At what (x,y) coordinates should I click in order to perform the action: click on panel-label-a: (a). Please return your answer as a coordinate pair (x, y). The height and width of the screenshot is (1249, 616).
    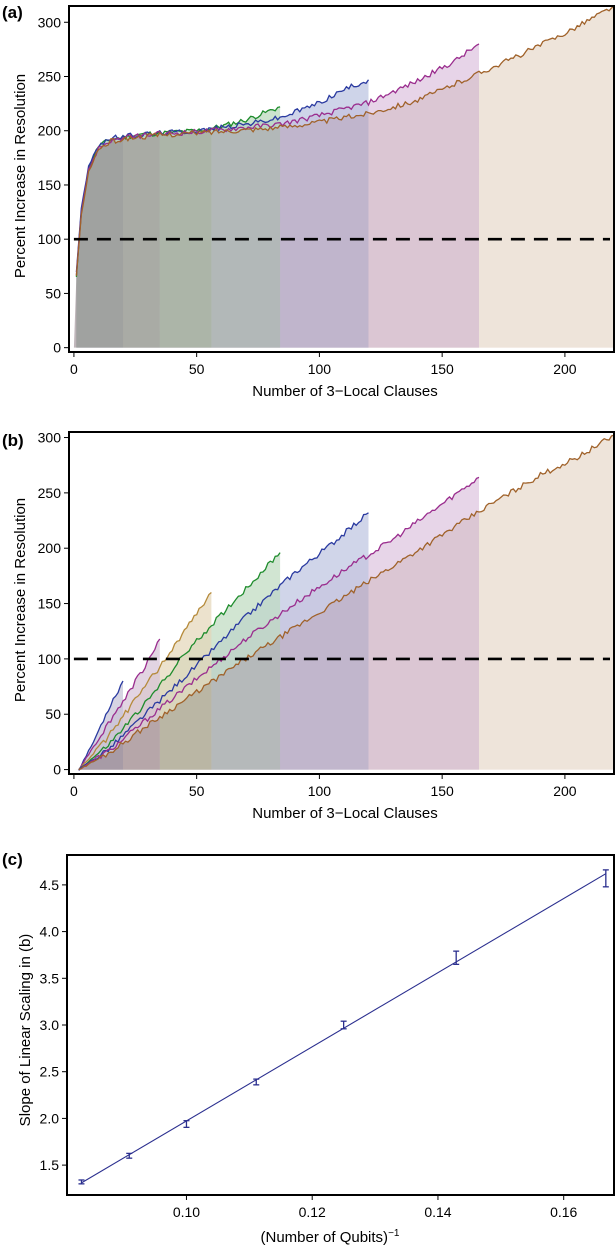
    Looking at the image, I should click on (12, 12).